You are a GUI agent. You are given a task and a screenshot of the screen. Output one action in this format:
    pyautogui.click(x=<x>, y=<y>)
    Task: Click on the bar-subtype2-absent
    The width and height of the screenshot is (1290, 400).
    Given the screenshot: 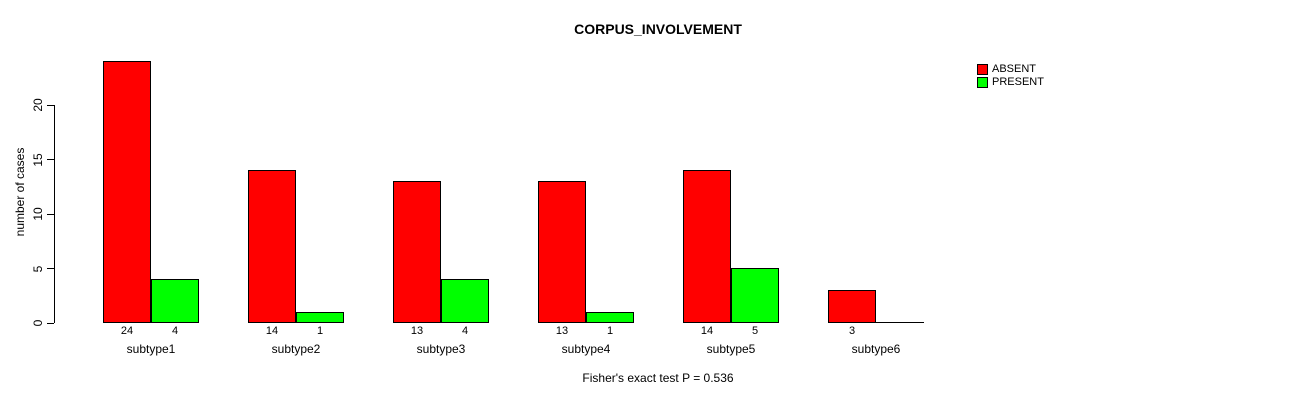 What is the action you would take?
    pyautogui.click(x=272, y=246)
    